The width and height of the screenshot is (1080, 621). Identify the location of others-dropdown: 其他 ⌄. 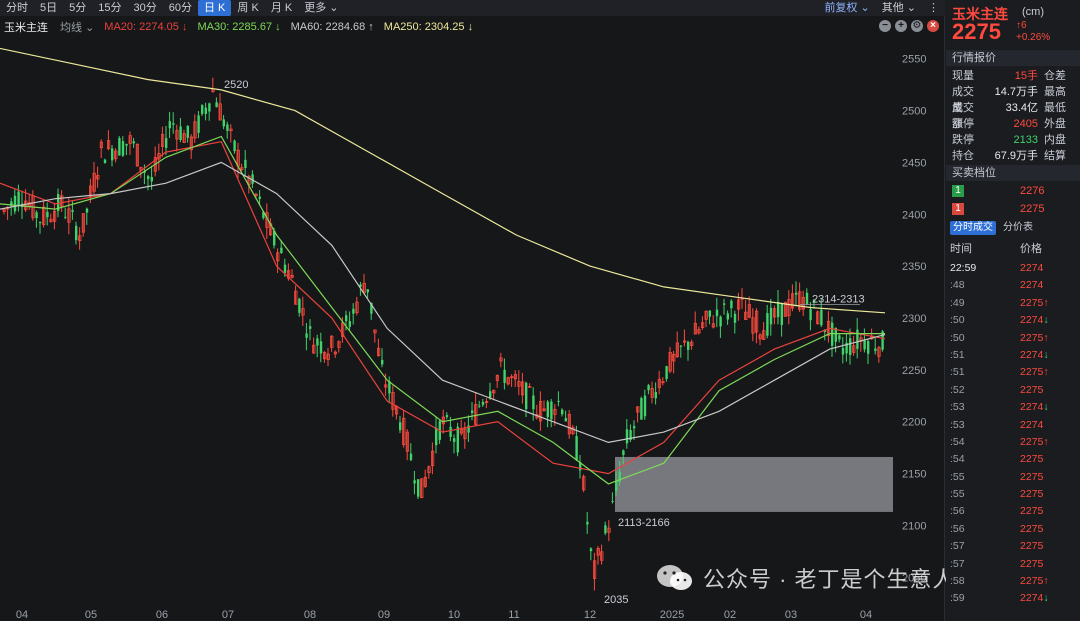
(898, 8).